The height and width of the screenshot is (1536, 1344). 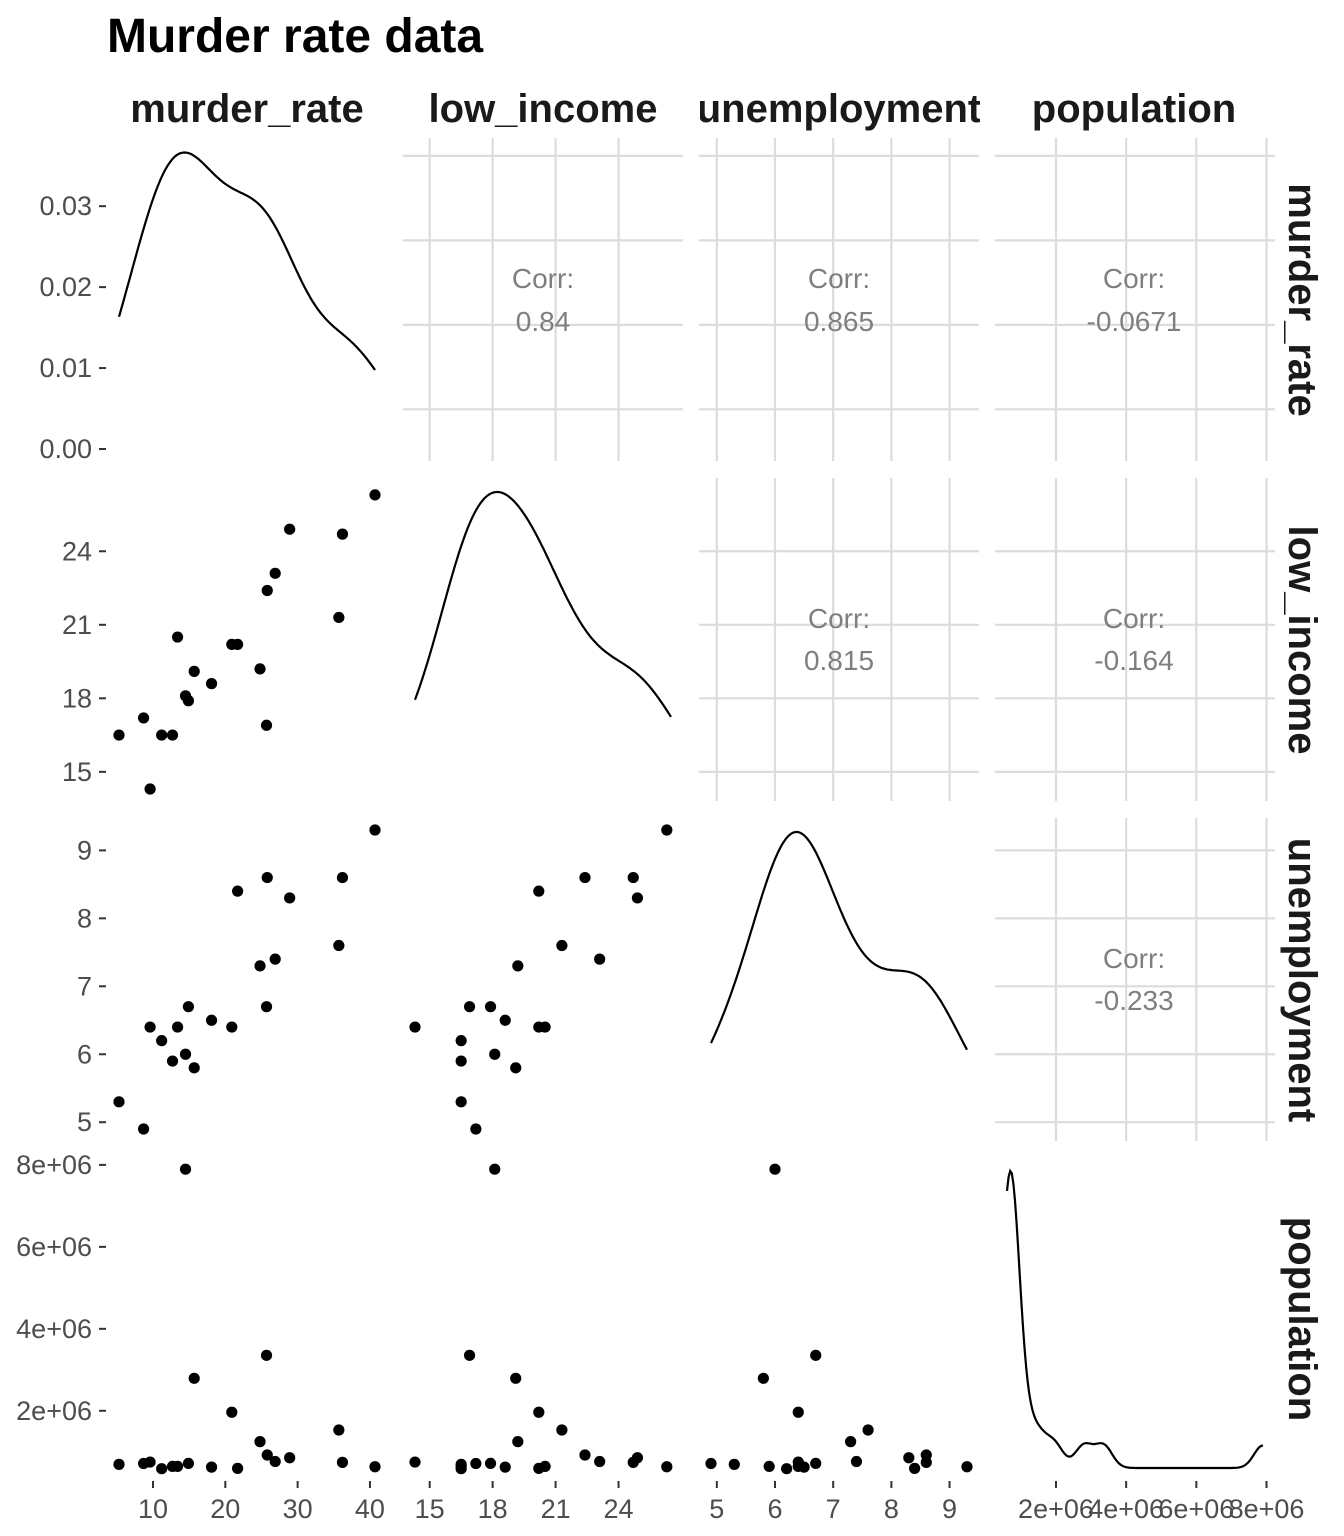 What do you see at coordinates (430, 1509) in the screenshot?
I see `x-tick-label-low-income: 15` at bounding box center [430, 1509].